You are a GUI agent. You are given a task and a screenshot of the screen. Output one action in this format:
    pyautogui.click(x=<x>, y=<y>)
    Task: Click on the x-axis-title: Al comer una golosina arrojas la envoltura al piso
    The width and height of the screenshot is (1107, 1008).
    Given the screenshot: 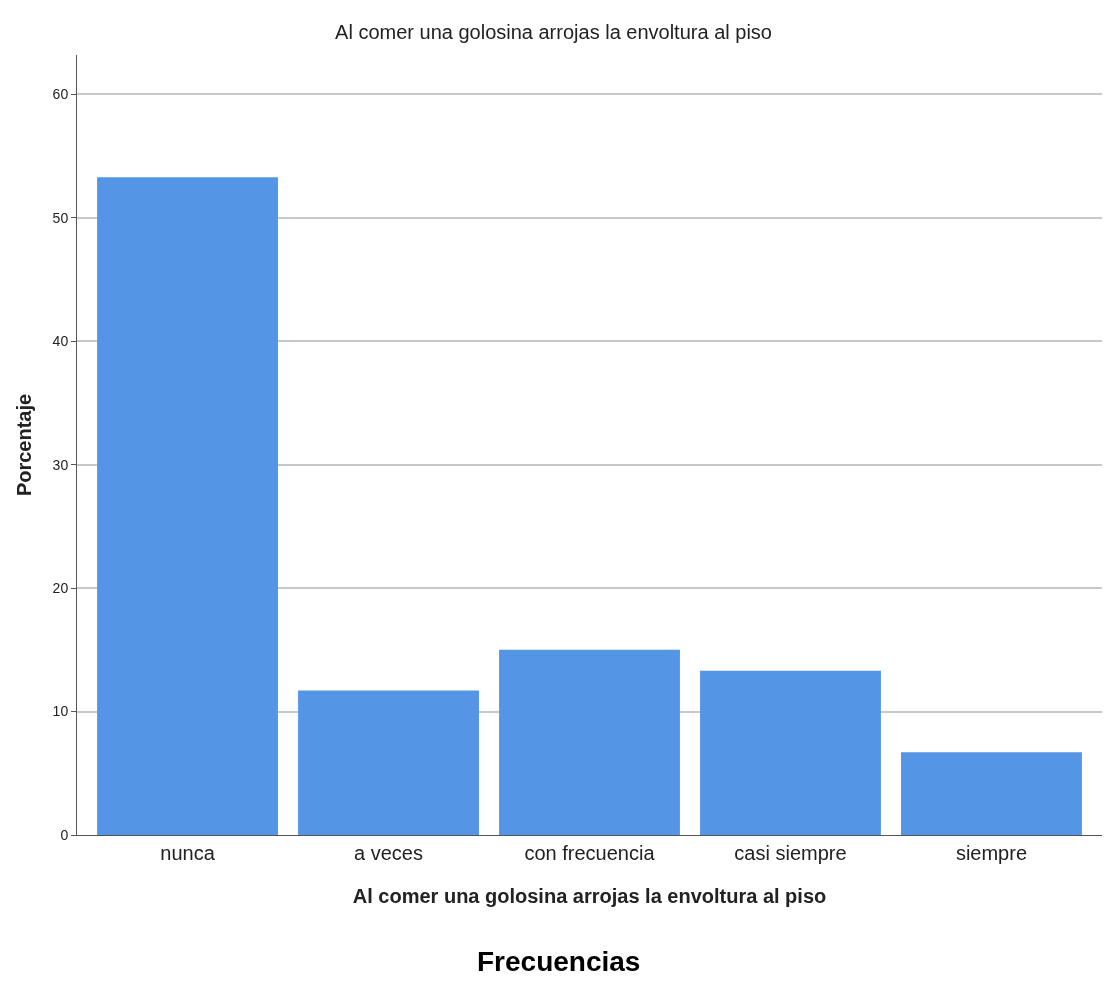 What is the action you would take?
    pyautogui.click(x=589, y=895)
    